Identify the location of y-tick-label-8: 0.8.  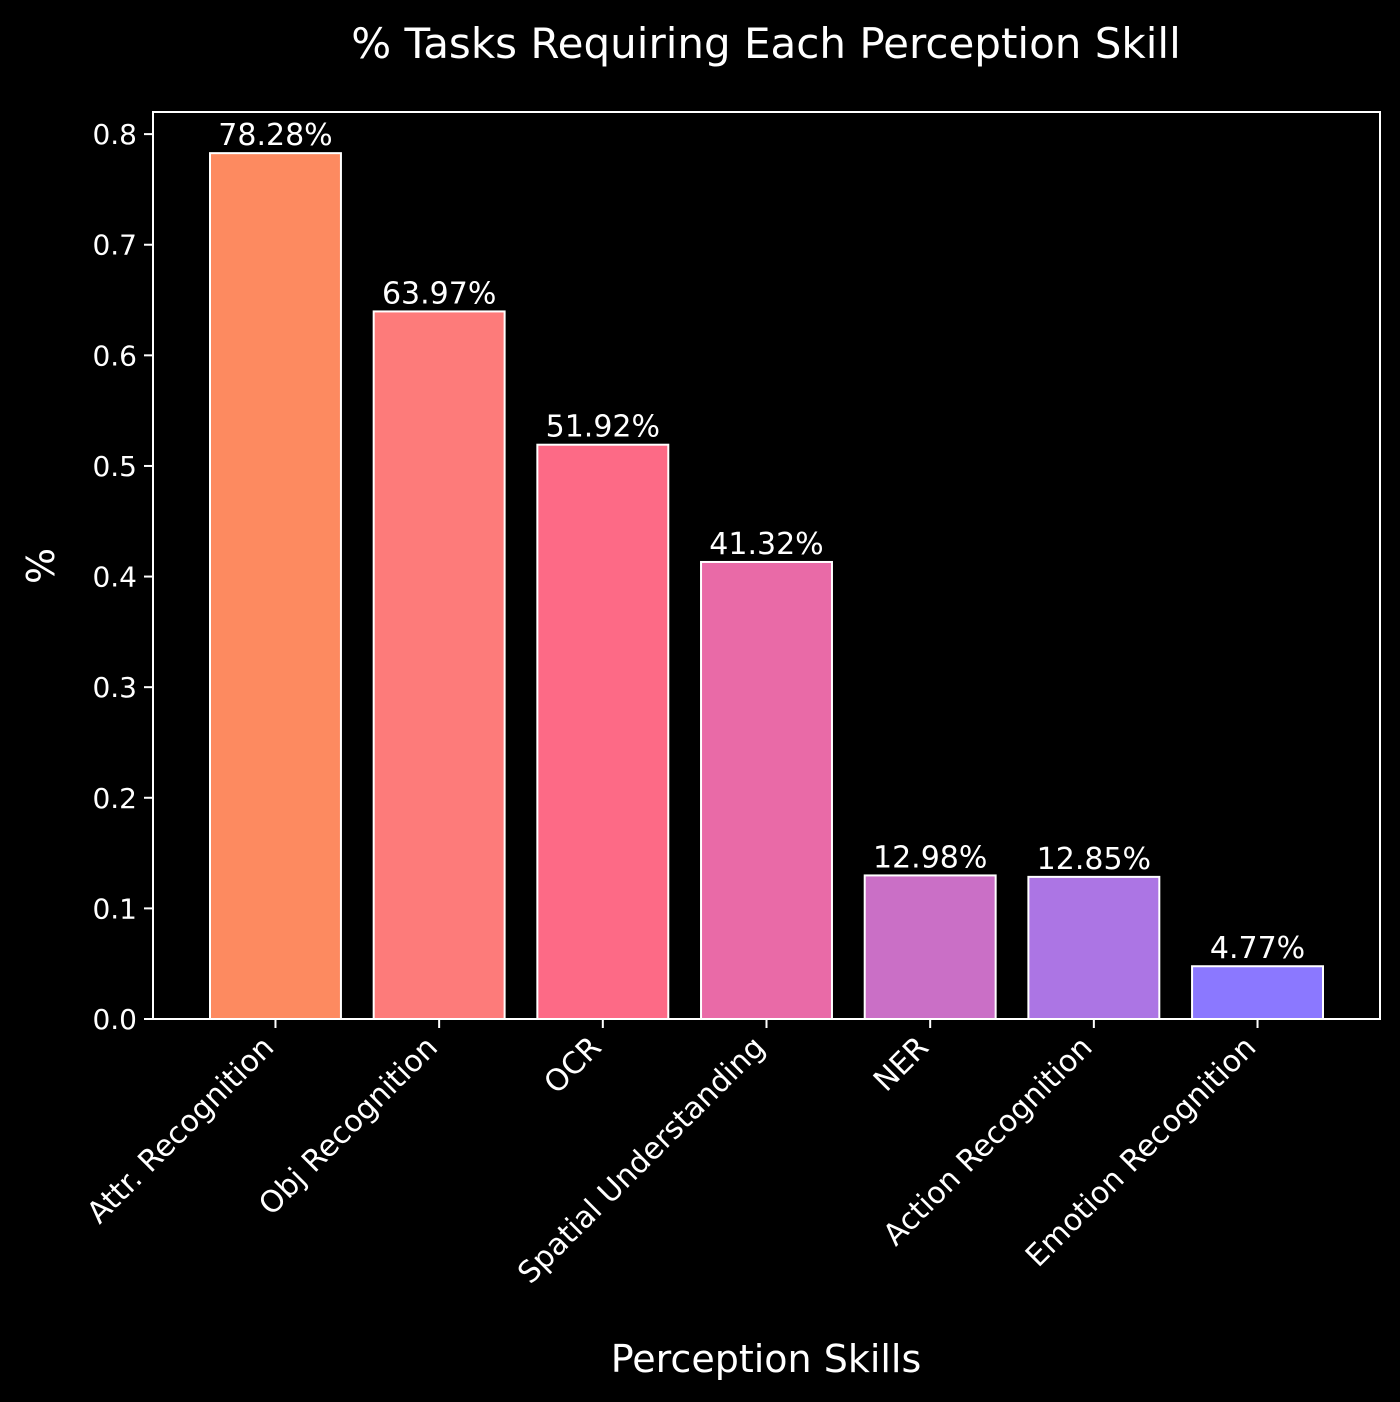
(114, 134).